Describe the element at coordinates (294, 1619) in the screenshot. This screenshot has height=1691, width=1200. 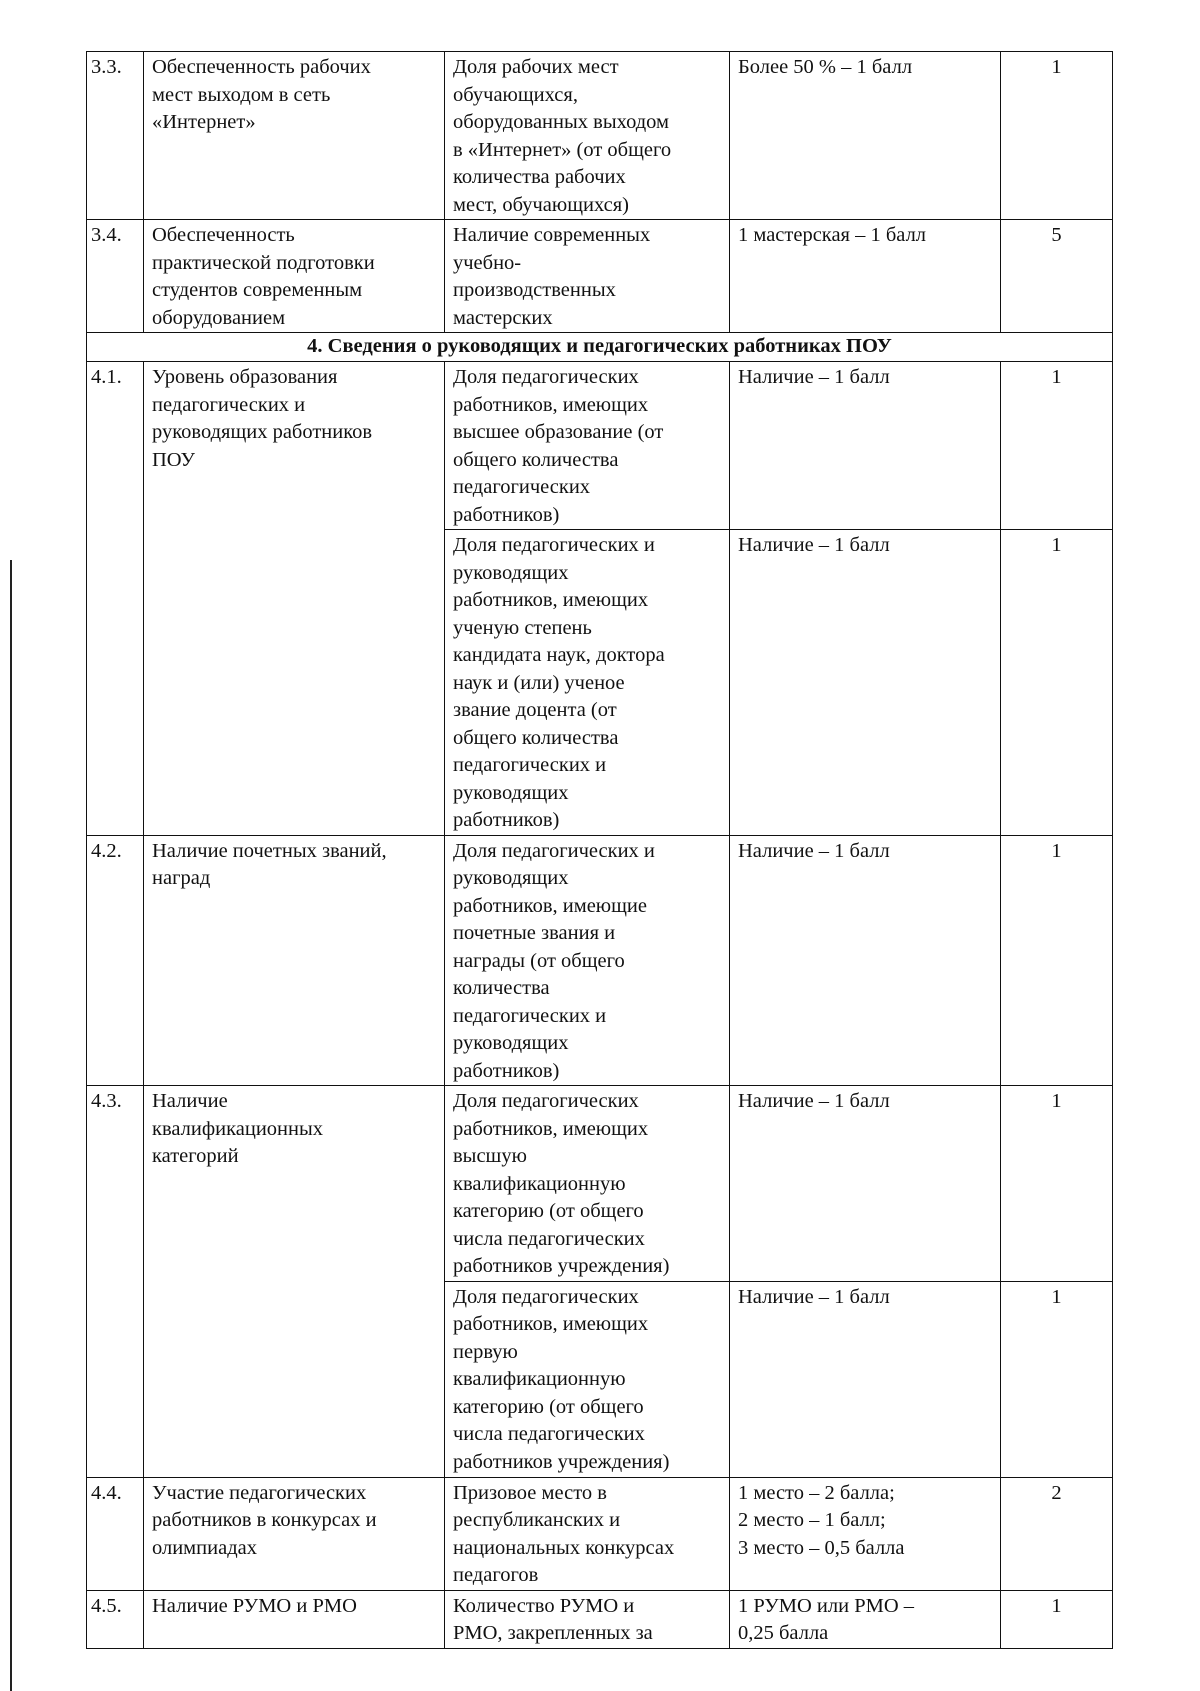
I see `criterion-cell: Наличие РУМО и РМО` at that location.